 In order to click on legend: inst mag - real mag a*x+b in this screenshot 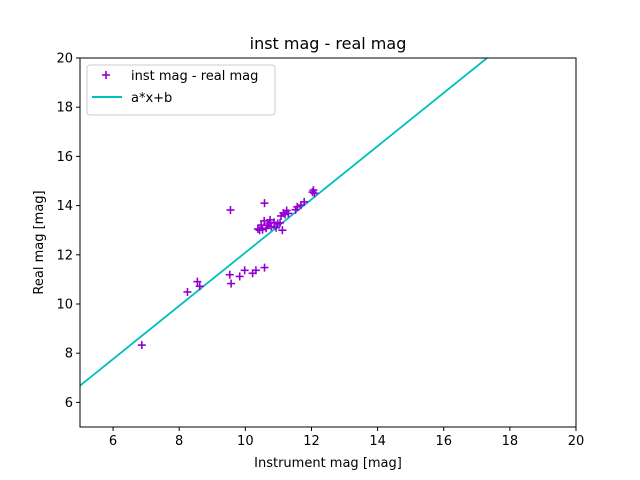, I will do `click(181, 90)`.